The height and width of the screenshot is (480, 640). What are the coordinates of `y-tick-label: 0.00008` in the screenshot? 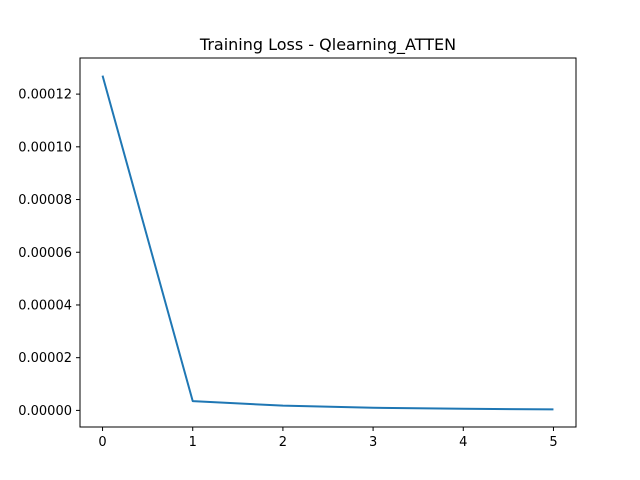 It's located at (45, 200).